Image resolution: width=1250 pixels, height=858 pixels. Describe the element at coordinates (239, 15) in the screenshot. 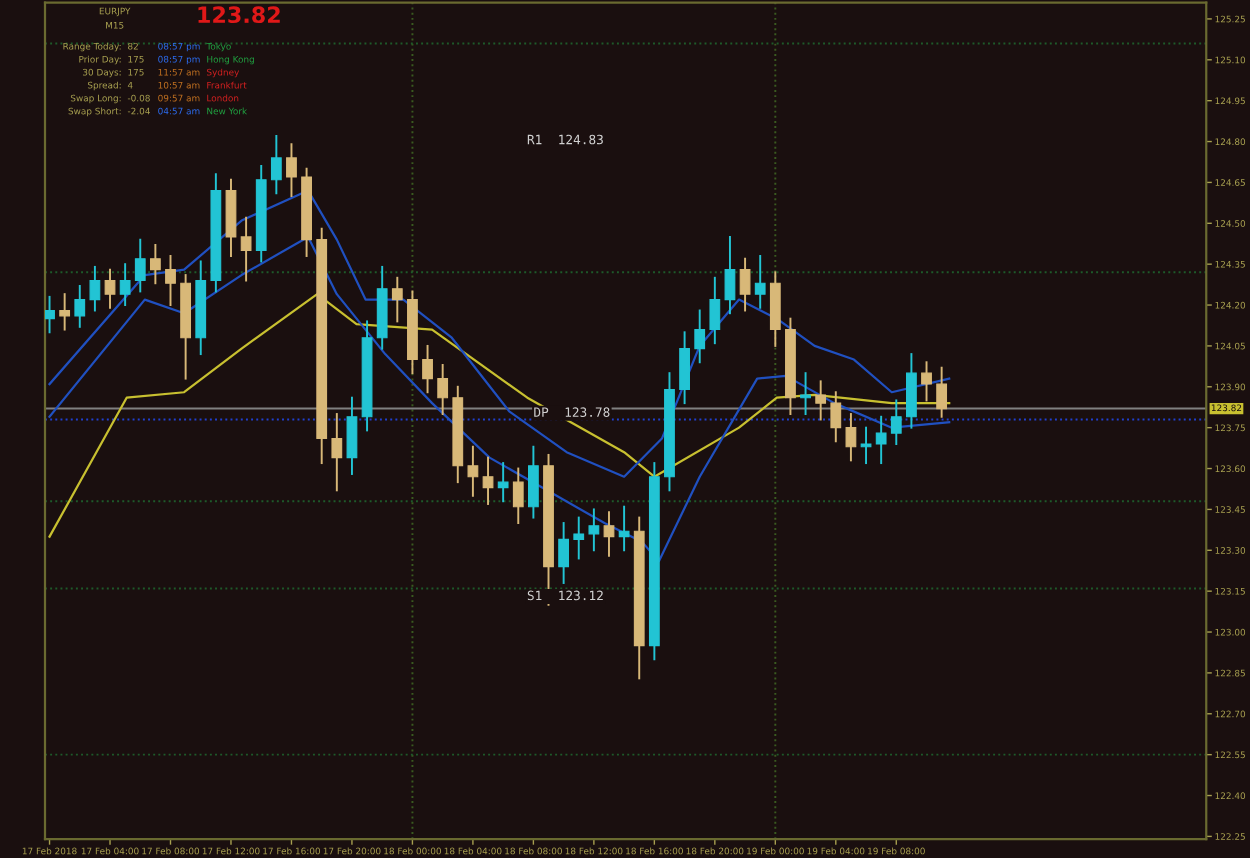

I see `annotation: 123.82` at that location.